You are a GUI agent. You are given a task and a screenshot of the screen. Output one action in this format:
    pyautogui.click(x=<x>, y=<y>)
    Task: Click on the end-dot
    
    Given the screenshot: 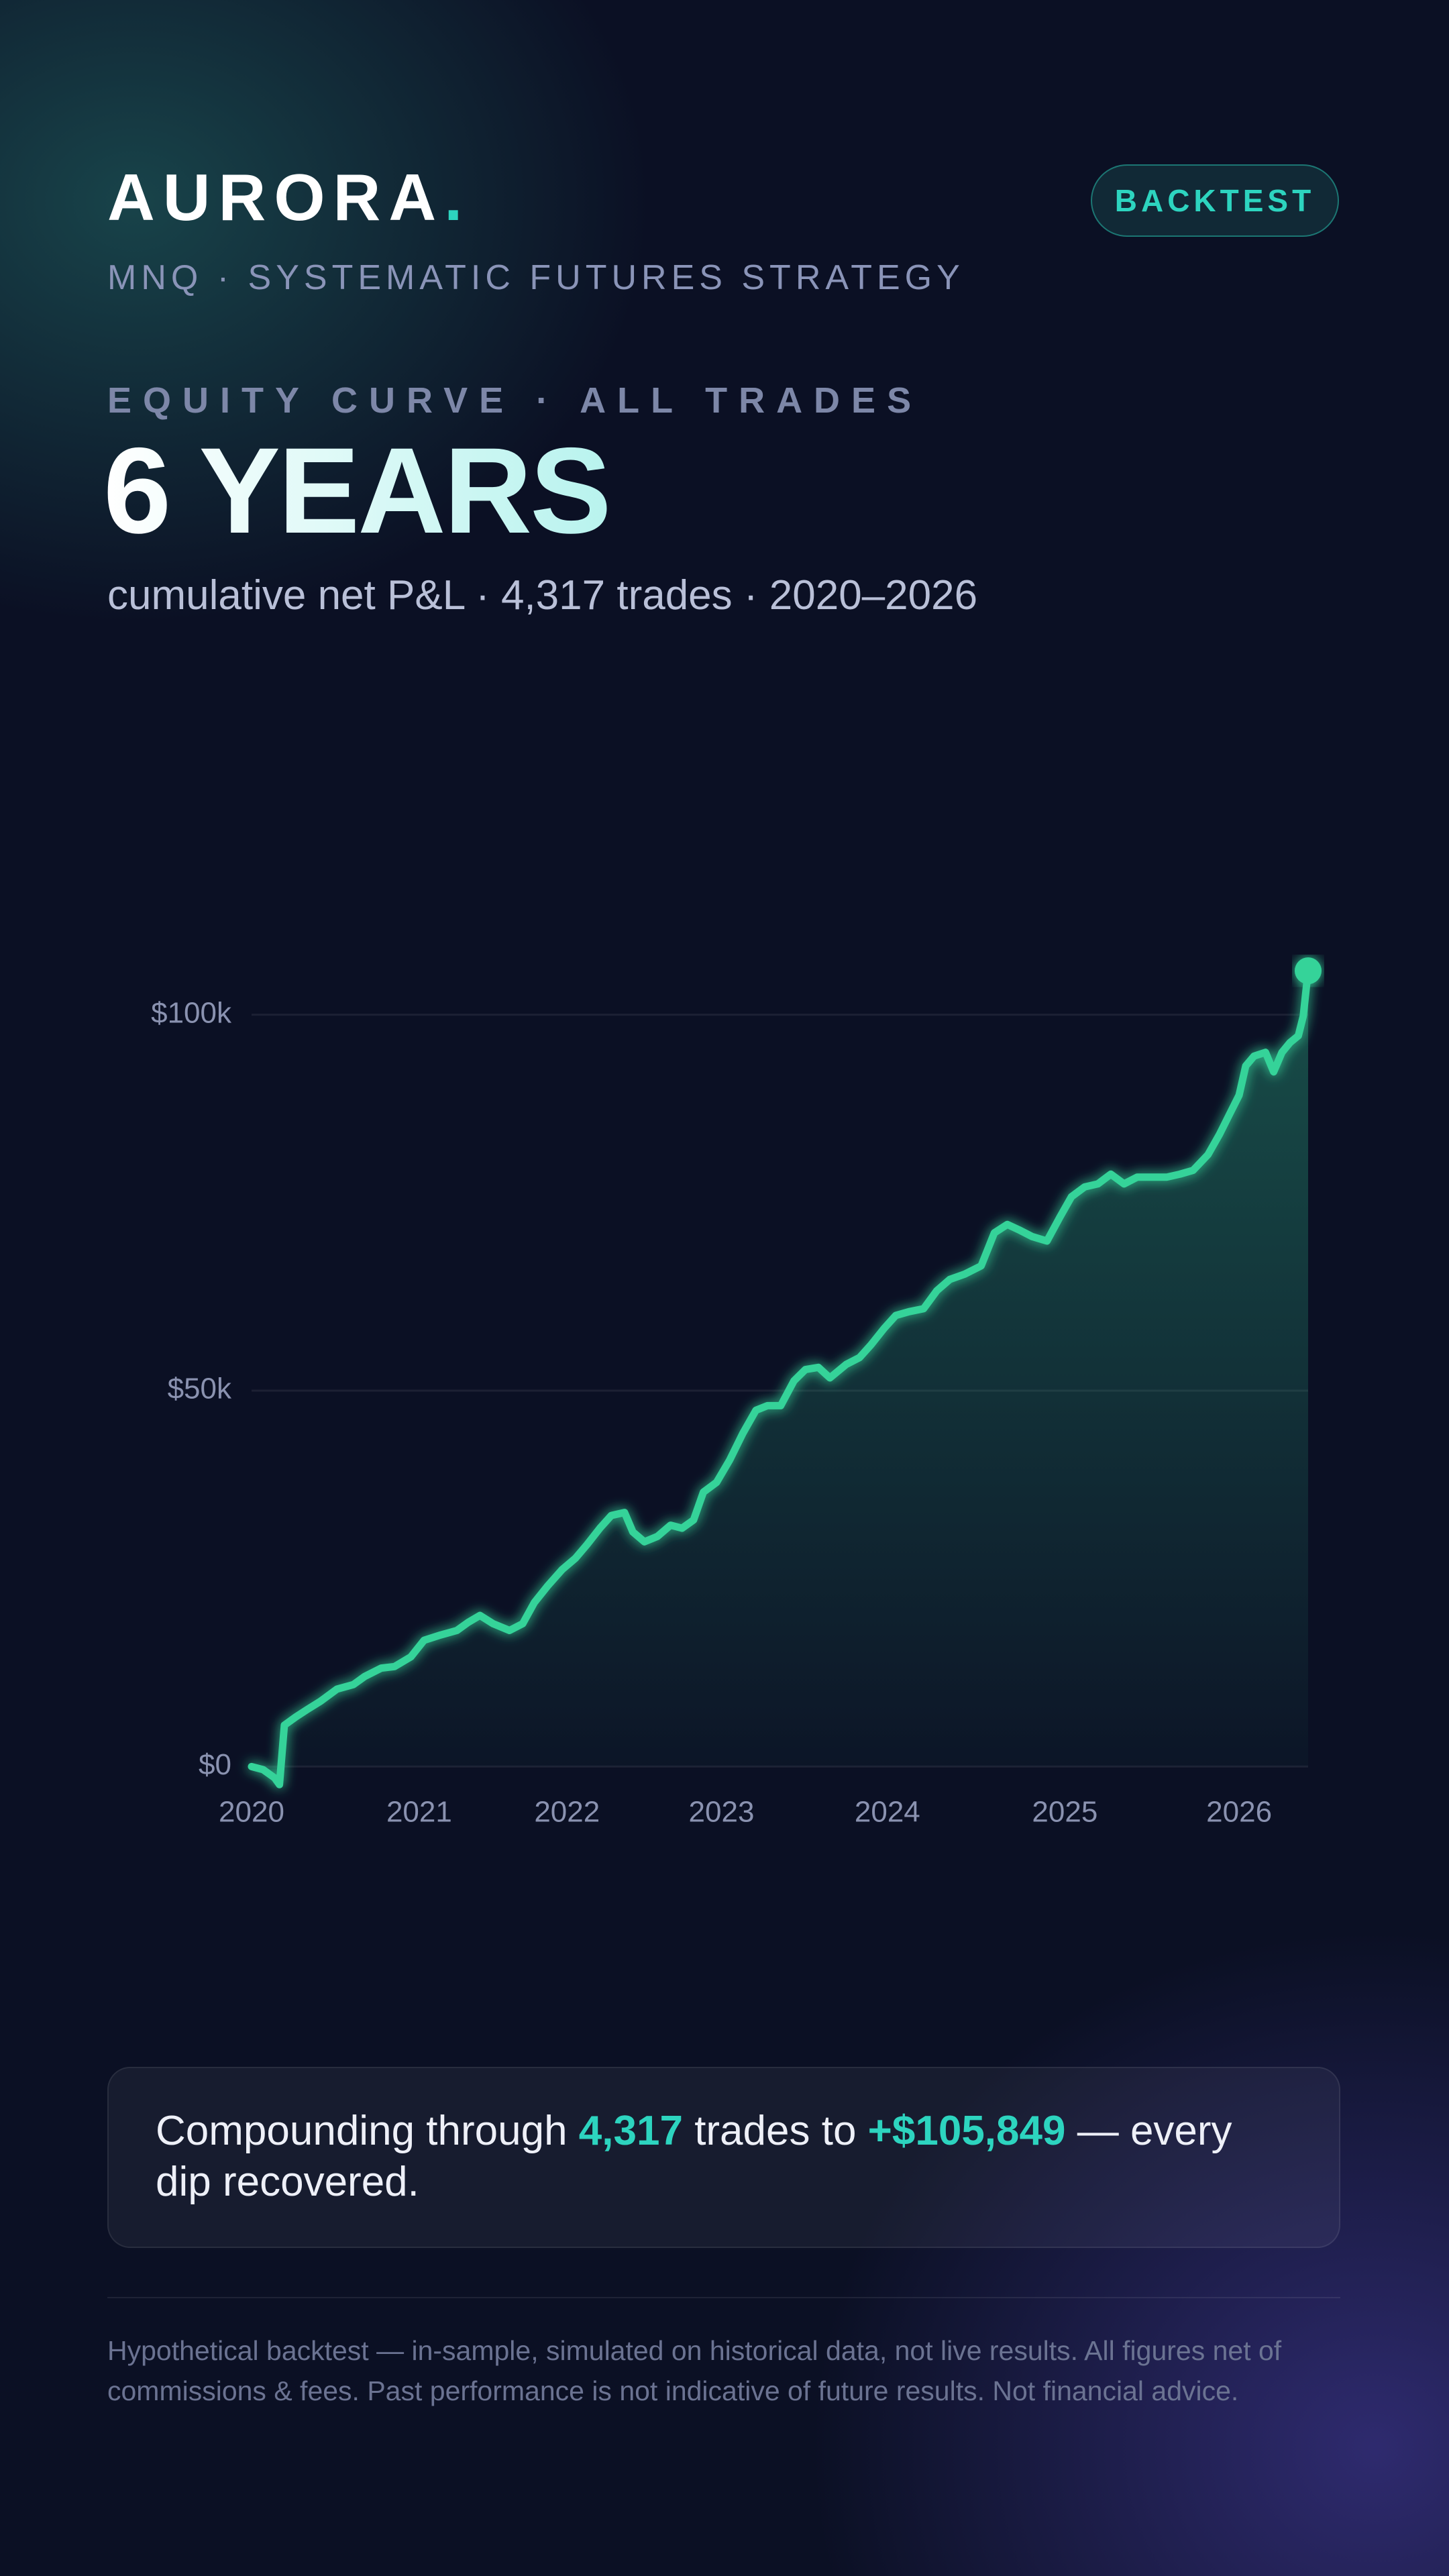 What is the action you would take?
    pyautogui.click(x=1308, y=971)
    